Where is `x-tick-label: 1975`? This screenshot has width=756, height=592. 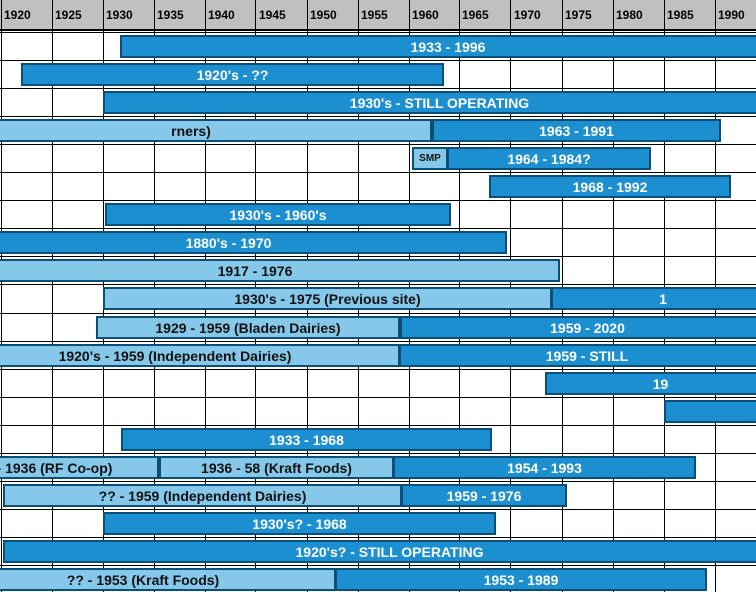
x-tick-label: 1975 is located at coordinates (578, 15).